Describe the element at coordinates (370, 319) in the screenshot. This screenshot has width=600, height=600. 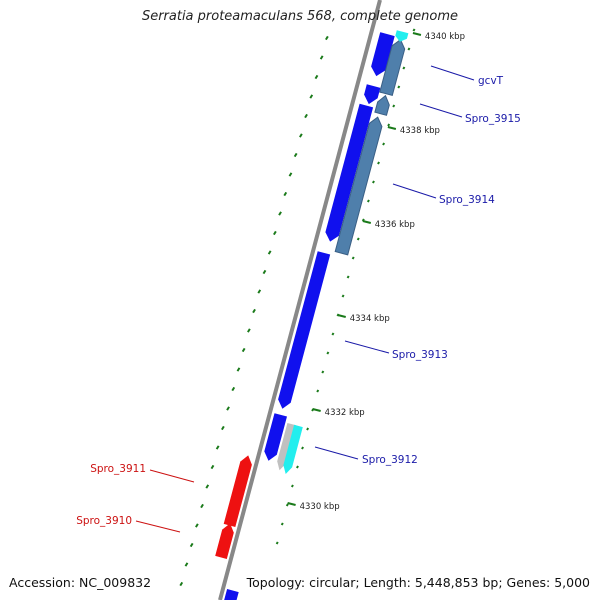
I see `kbp-tick-label: 4334 kbp` at that location.